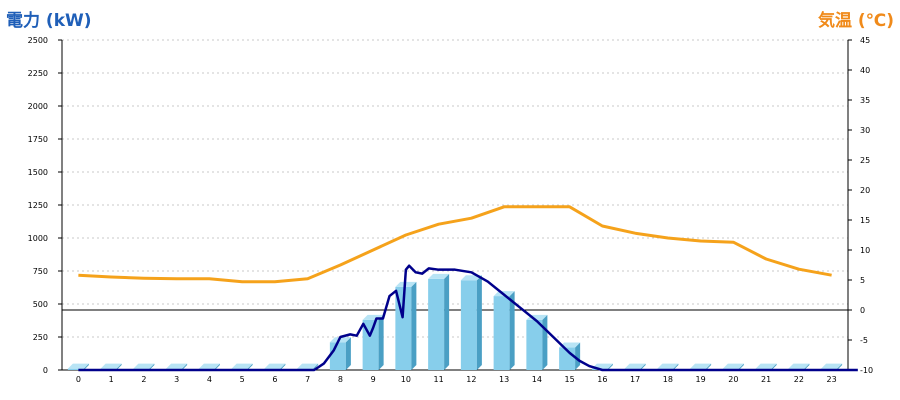 The height and width of the screenshot is (400, 900). Describe the element at coordinates (38, 106) in the screenshot. I see `left-tick-label: 2000` at that location.